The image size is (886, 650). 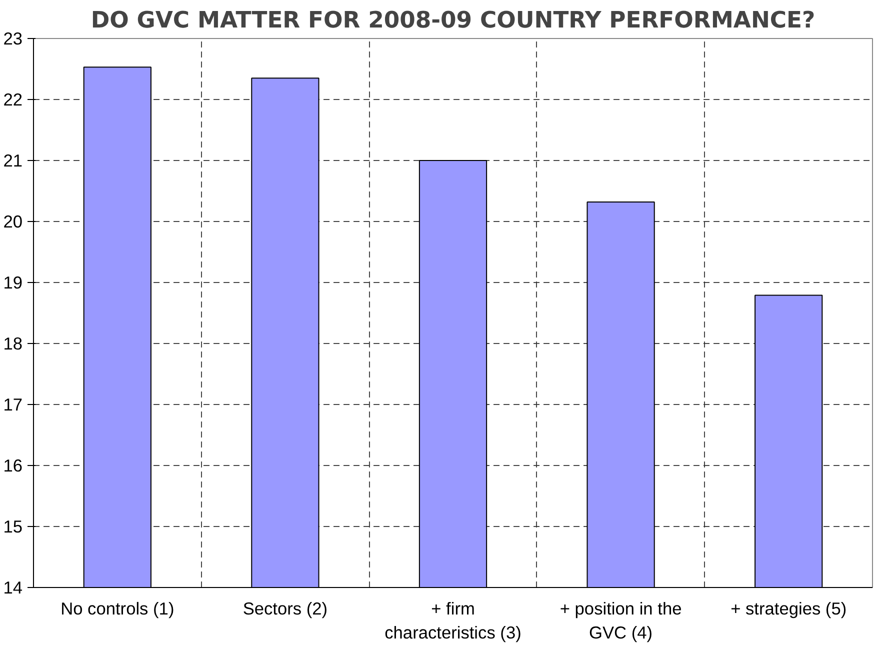 I want to click on y-tick-label: 21, so click(x=13, y=160).